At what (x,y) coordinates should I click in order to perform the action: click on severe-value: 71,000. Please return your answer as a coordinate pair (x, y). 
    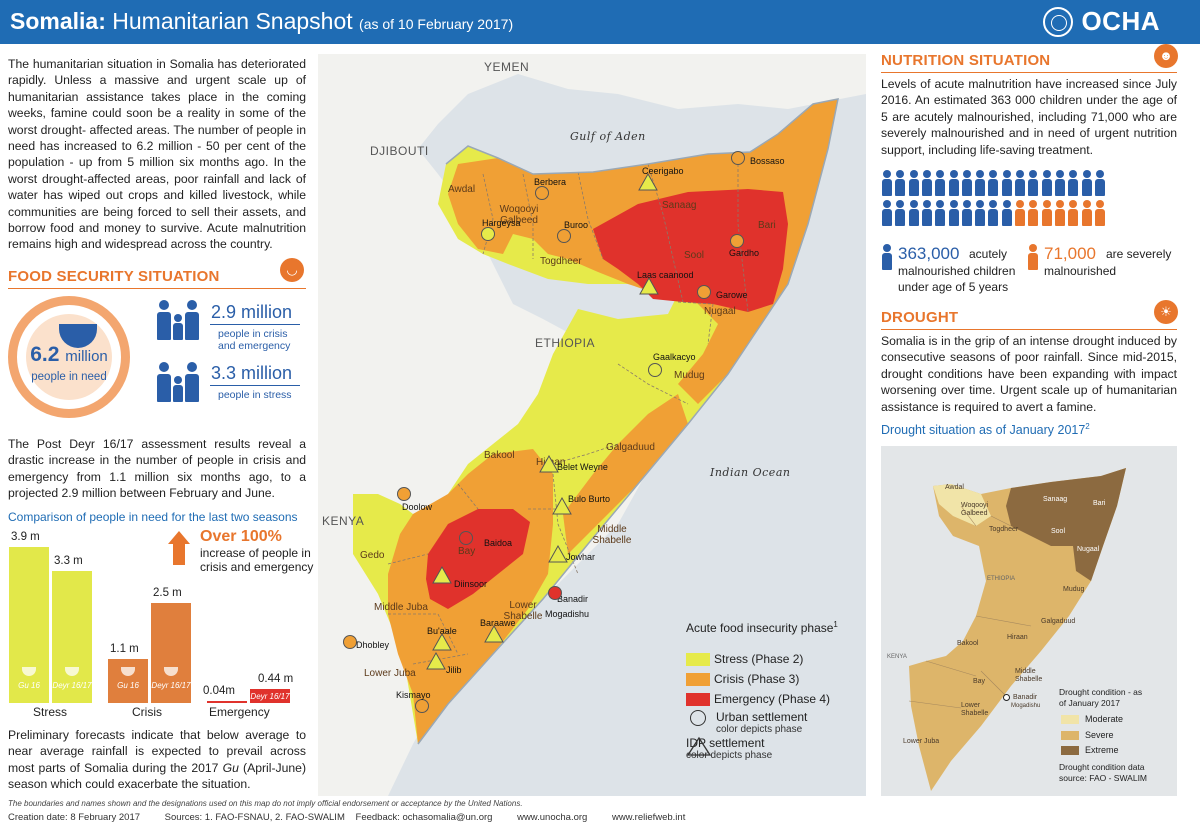
    Looking at the image, I should click on (1070, 253).